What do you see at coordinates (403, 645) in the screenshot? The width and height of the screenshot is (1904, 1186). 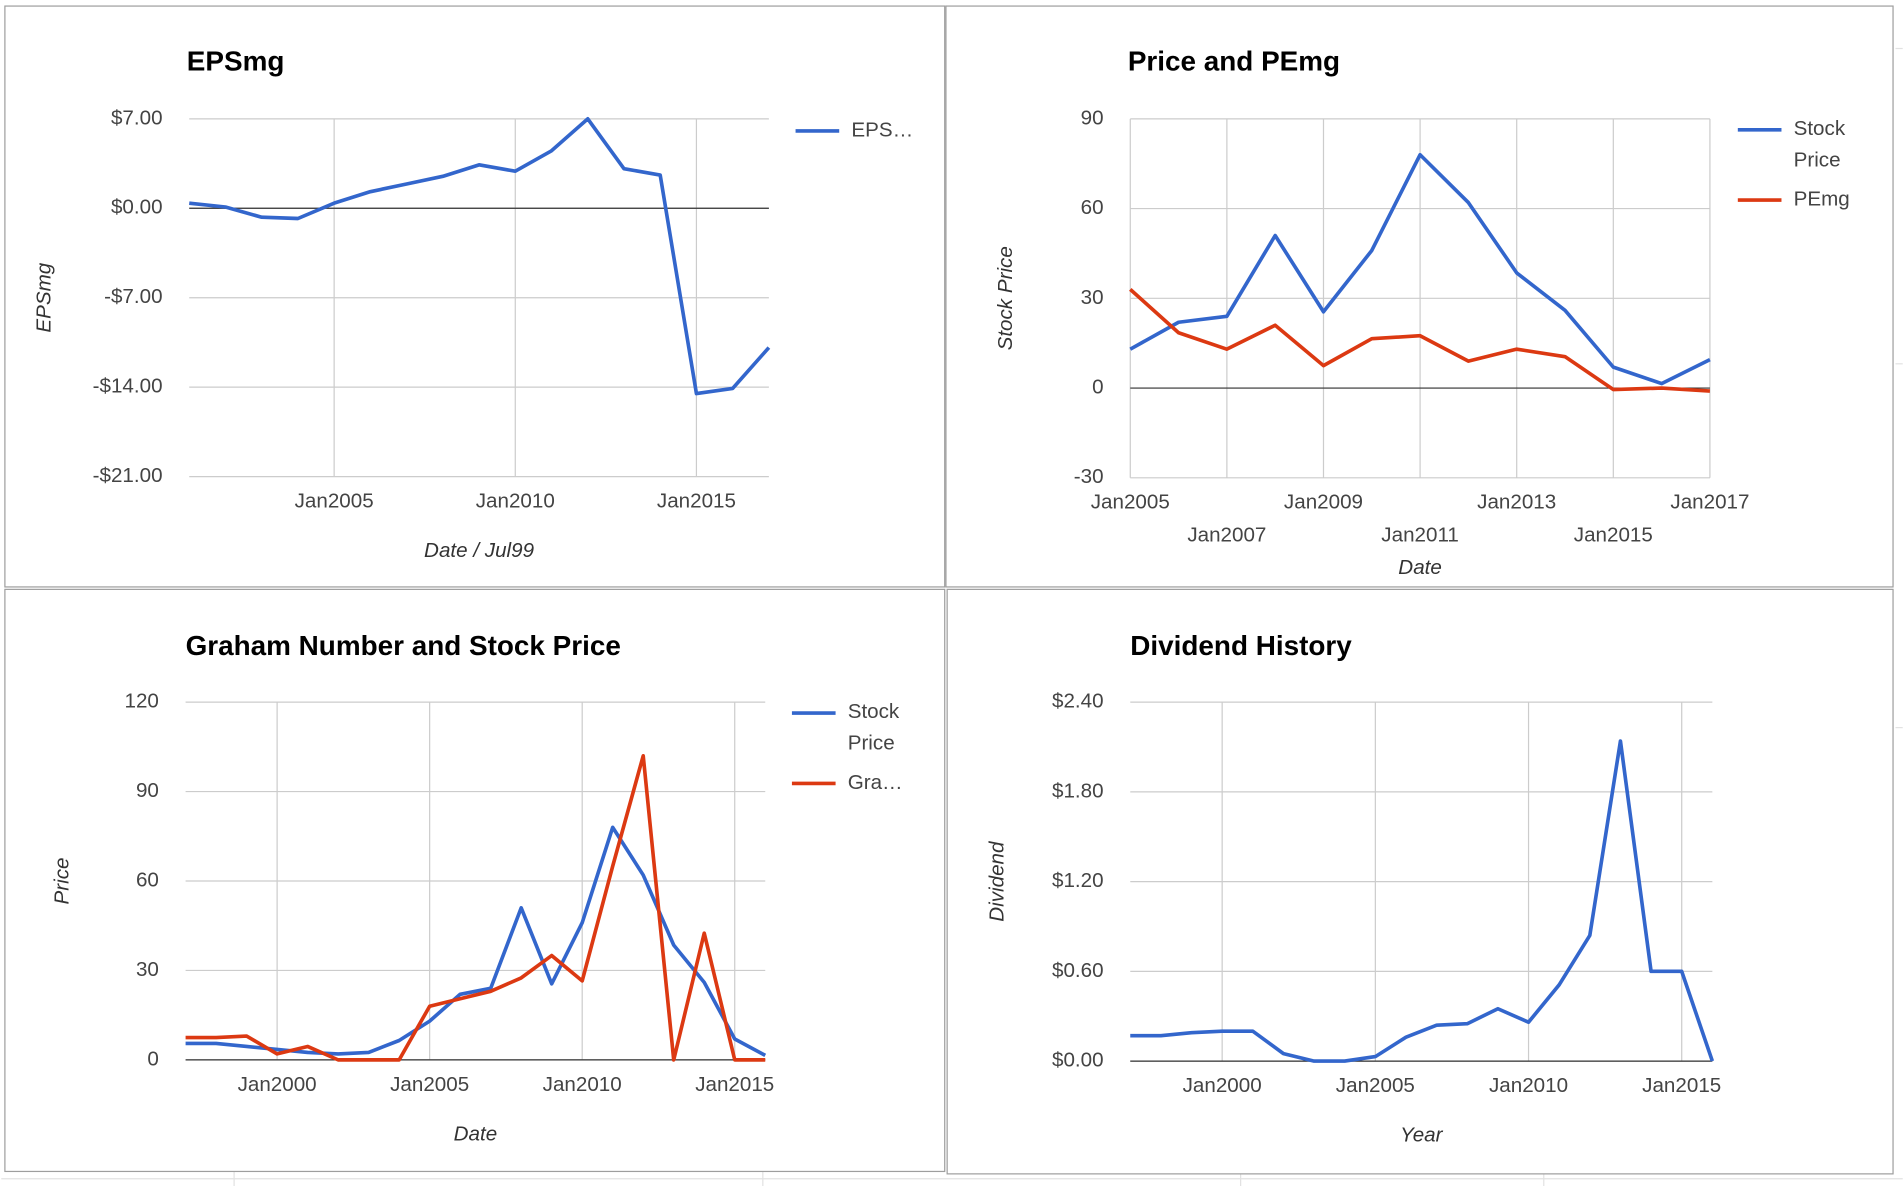 I see `chart-title: Graham Number and Stock Price` at bounding box center [403, 645].